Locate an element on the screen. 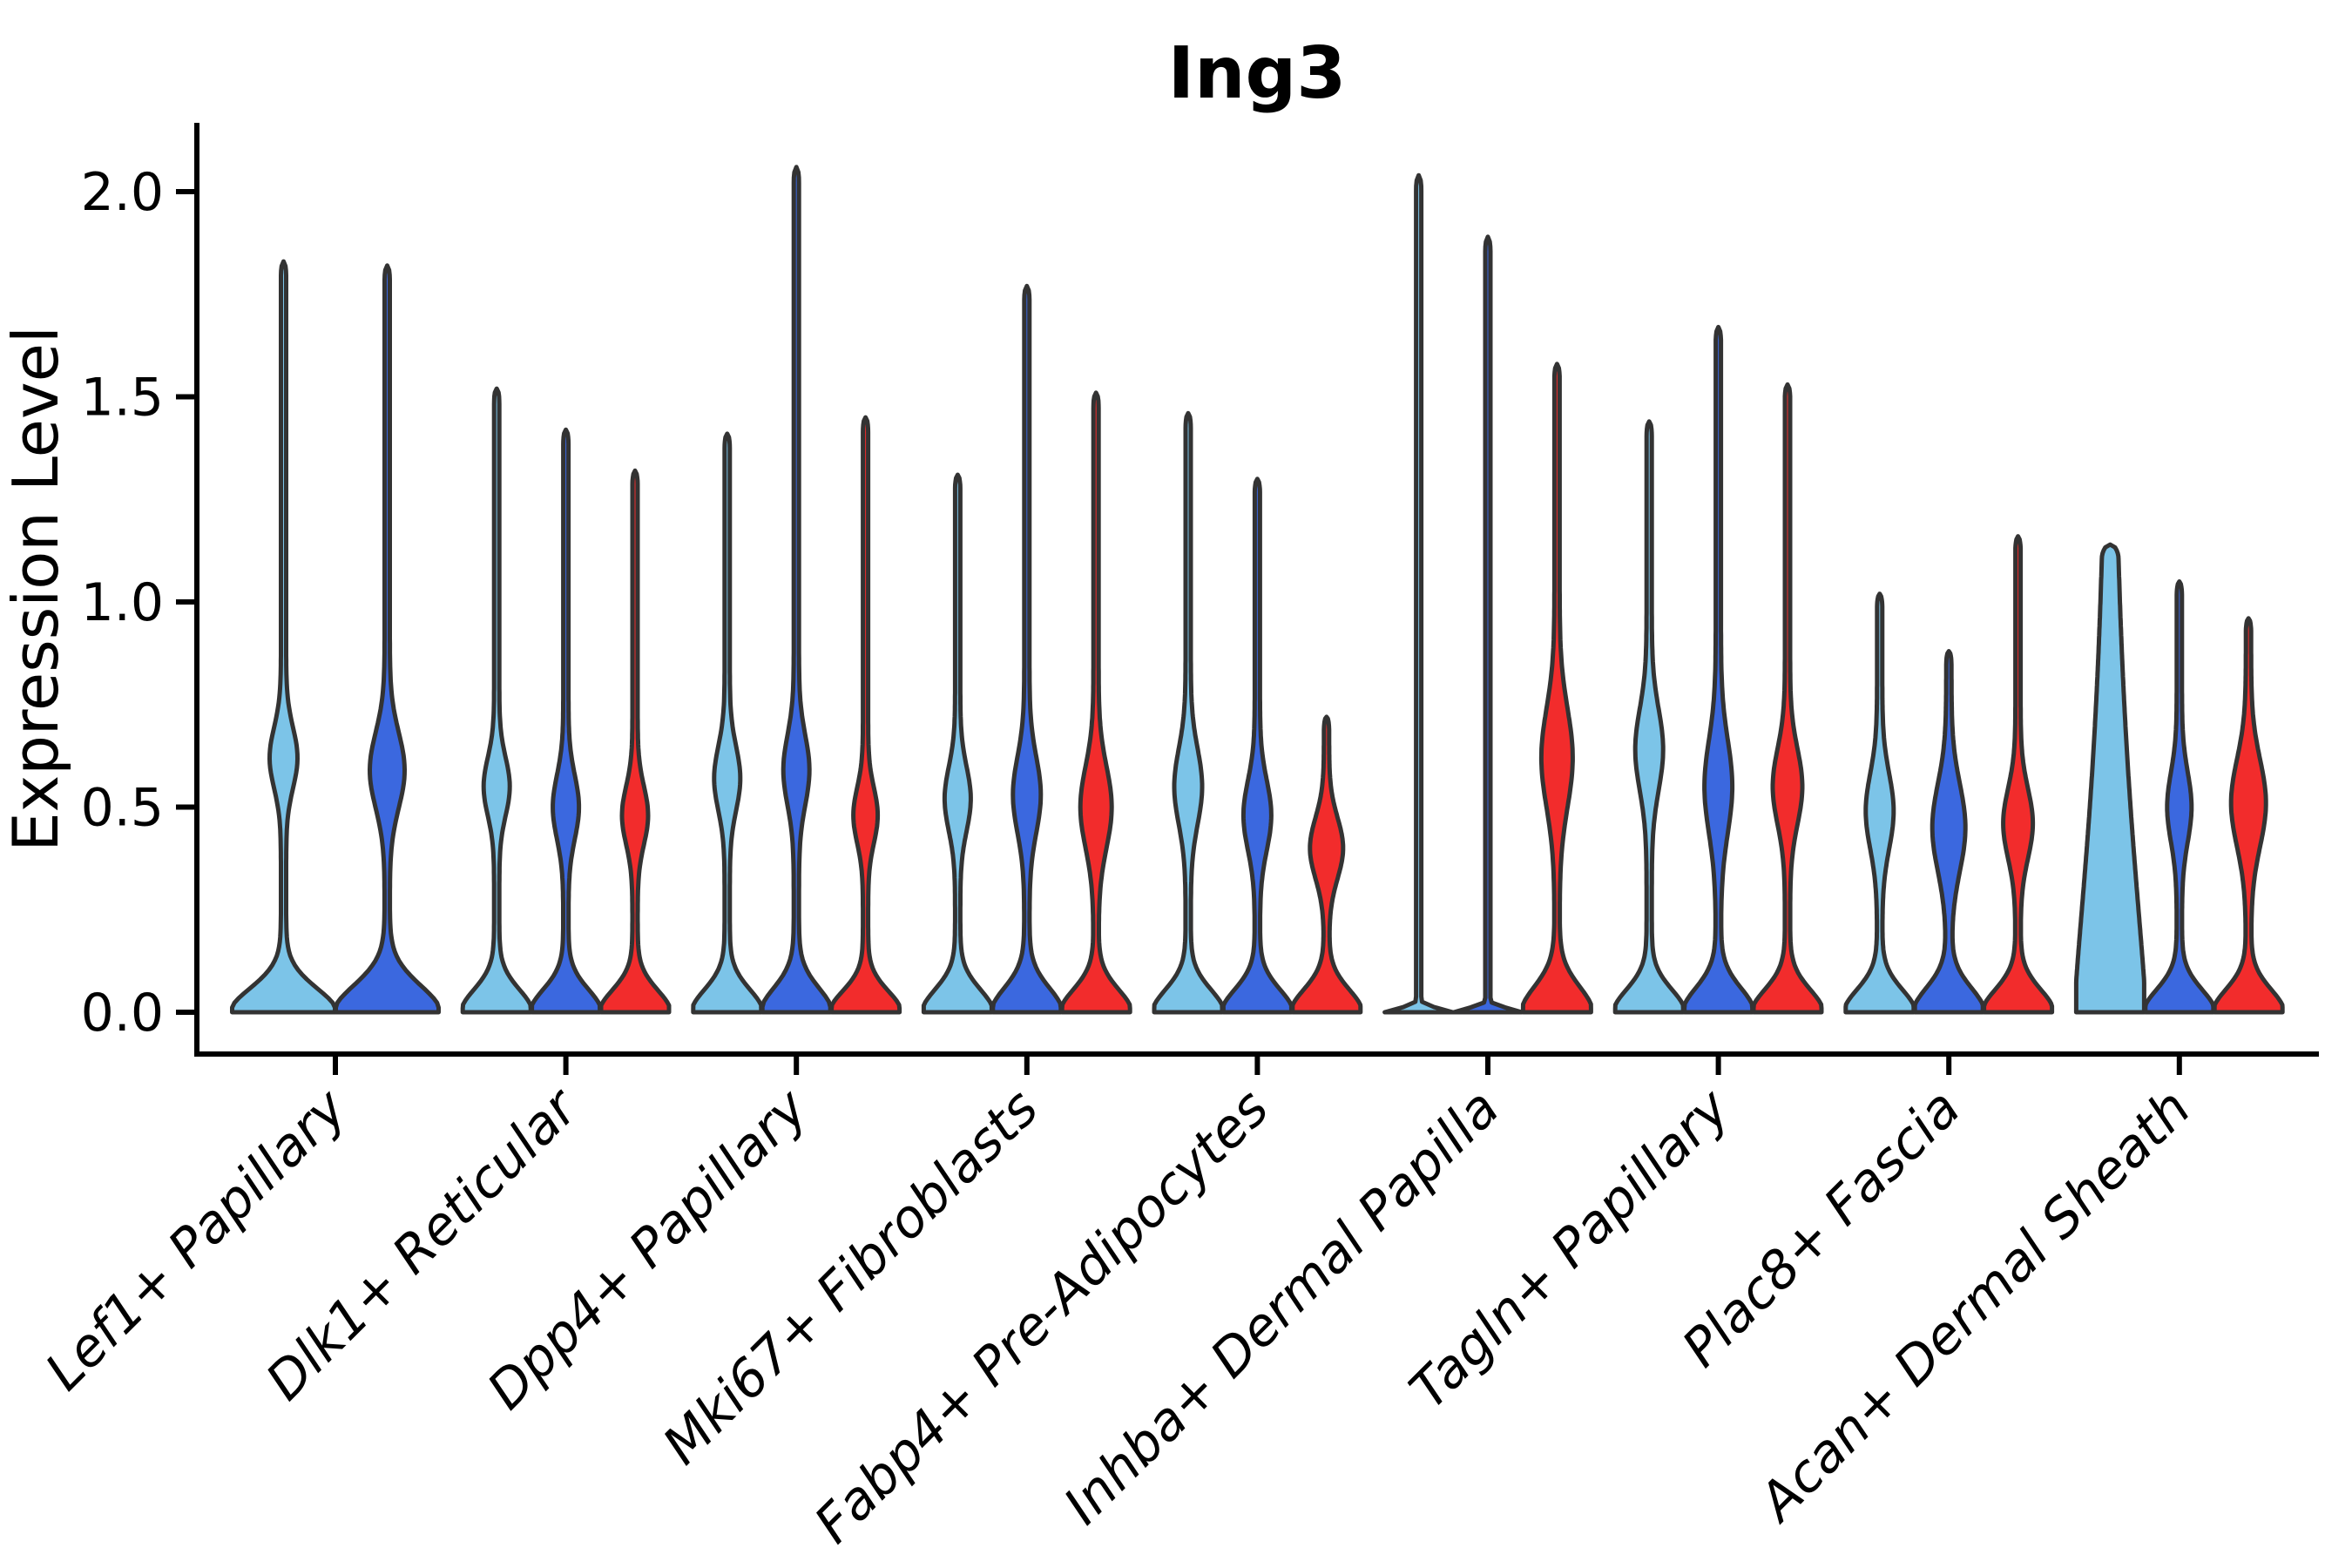  y-tick-label: 0.0 is located at coordinates (122, 1014).